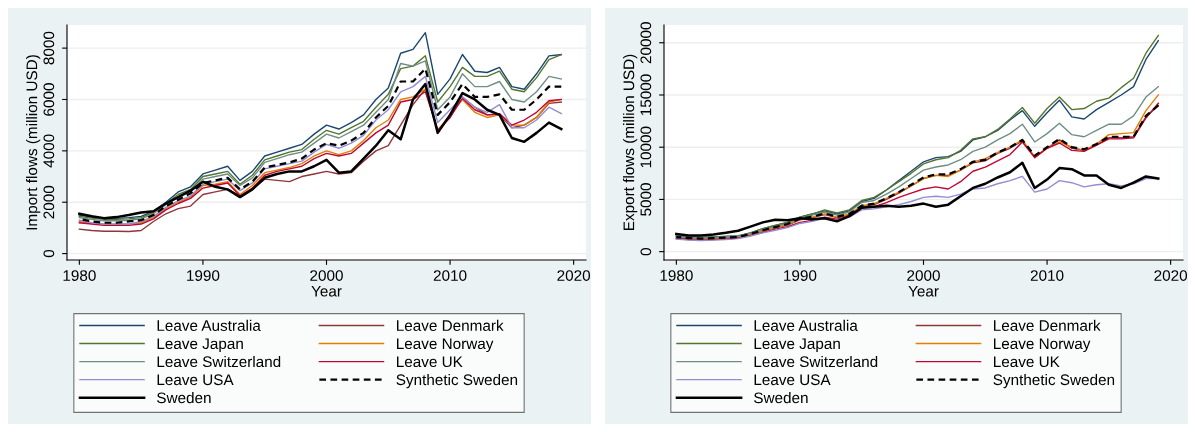 The width and height of the screenshot is (1195, 432). I want to click on y-tick-label: 2000, so click(49, 202).